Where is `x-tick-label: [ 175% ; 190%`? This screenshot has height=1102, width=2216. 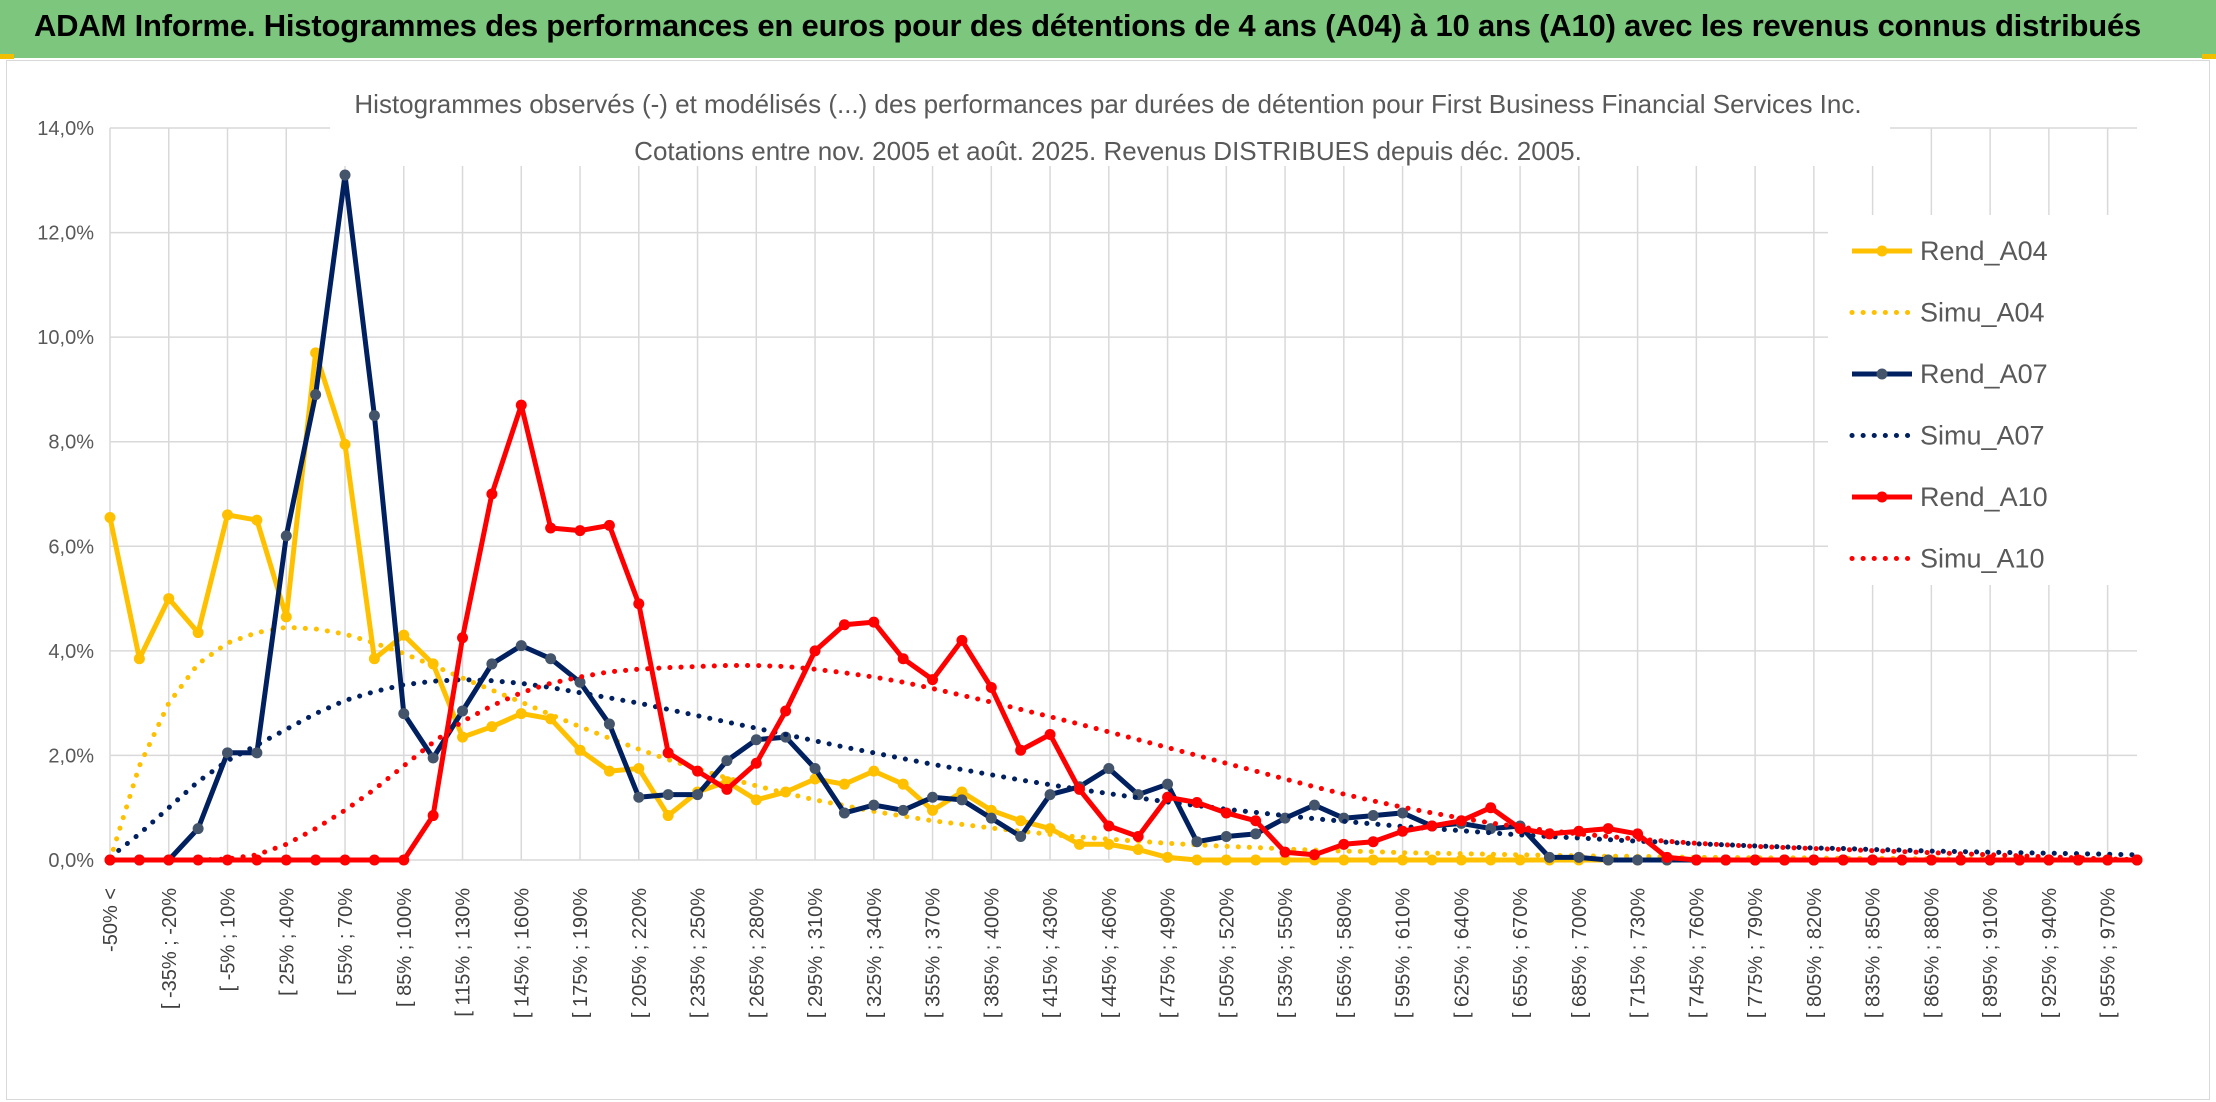
x-tick-label: [ 175% ; 190% is located at coordinates (581, 953).